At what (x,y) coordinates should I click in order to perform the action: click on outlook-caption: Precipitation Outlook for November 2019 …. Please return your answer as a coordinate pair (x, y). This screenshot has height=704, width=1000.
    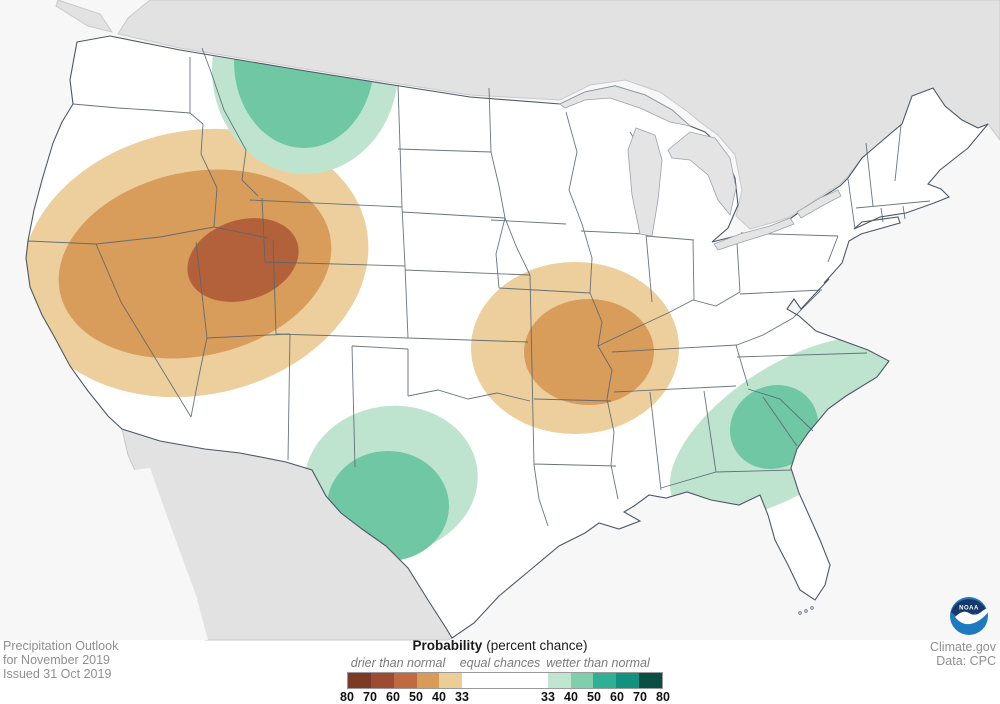
    Looking at the image, I should click on (60, 660).